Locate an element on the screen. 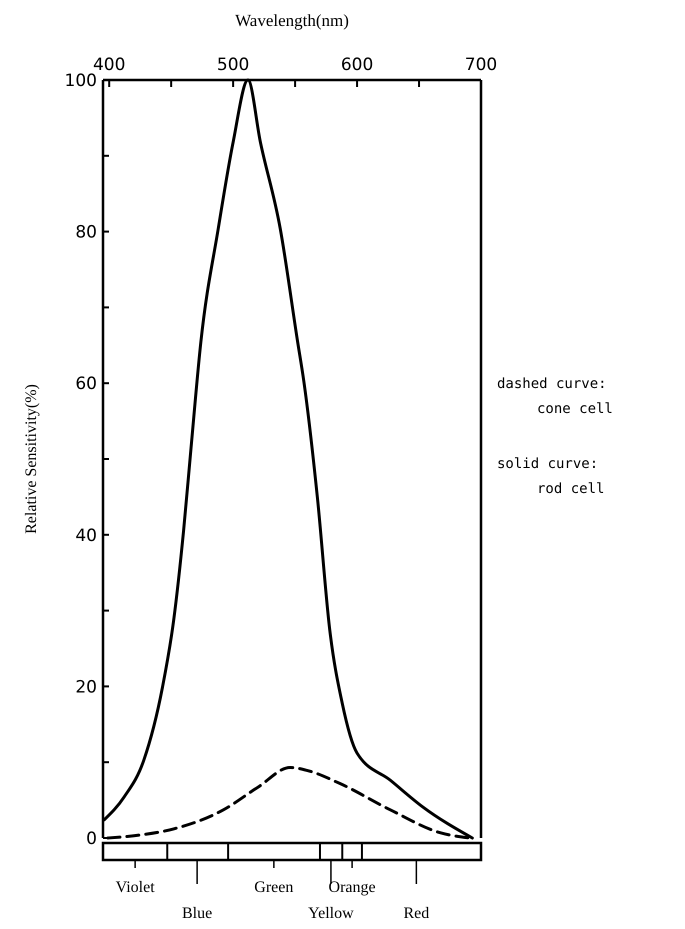 This screenshot has width=685, height=929. y-axis-title: Relative Sensitivity(%) is located at coordinates (31, 459).